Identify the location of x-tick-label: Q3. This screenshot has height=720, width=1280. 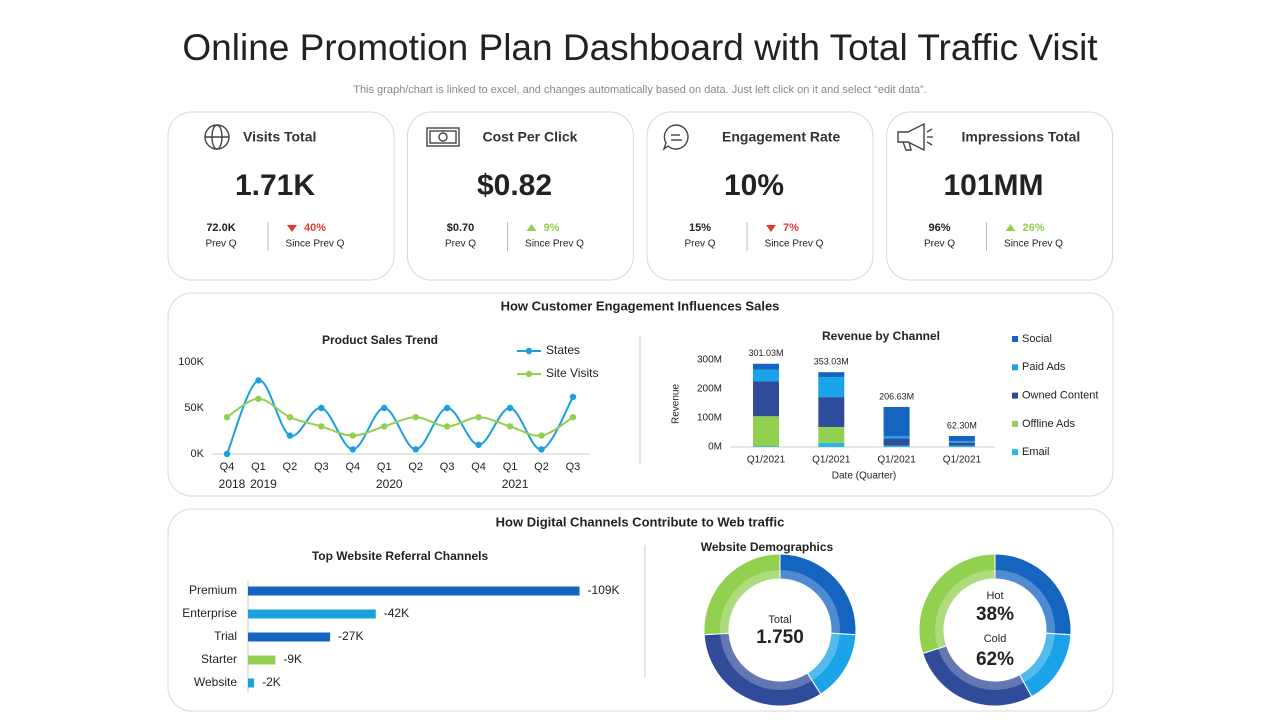
(573, 467).